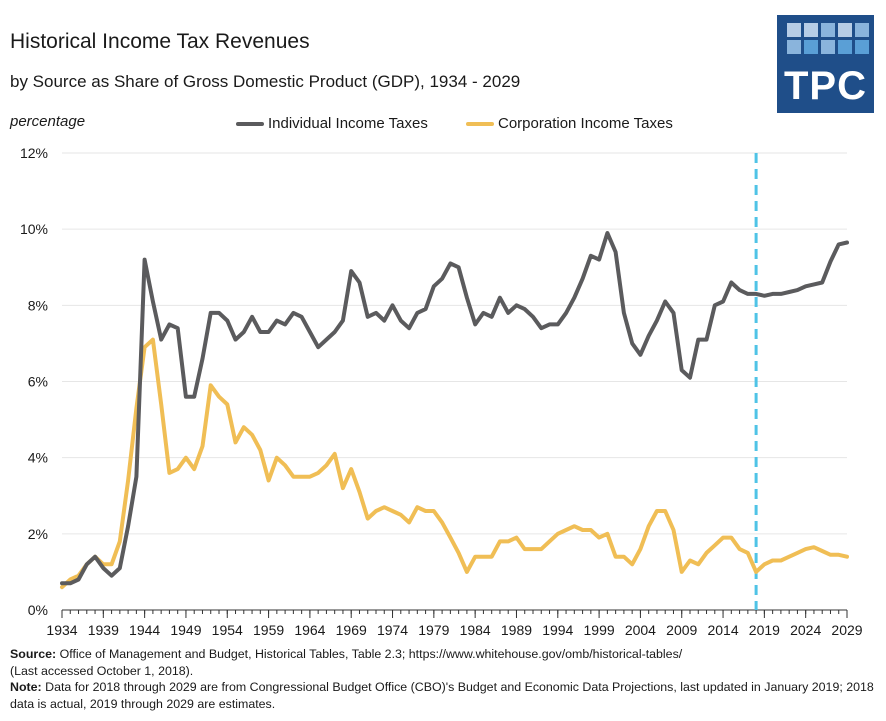 The width and height of the screenshot is (886, 721). What do you see at coordinates (102, 670) in the screenshot?
I see `accessed-line: (Last accessed October 1, 2018).` at bounding box center [102, 670].